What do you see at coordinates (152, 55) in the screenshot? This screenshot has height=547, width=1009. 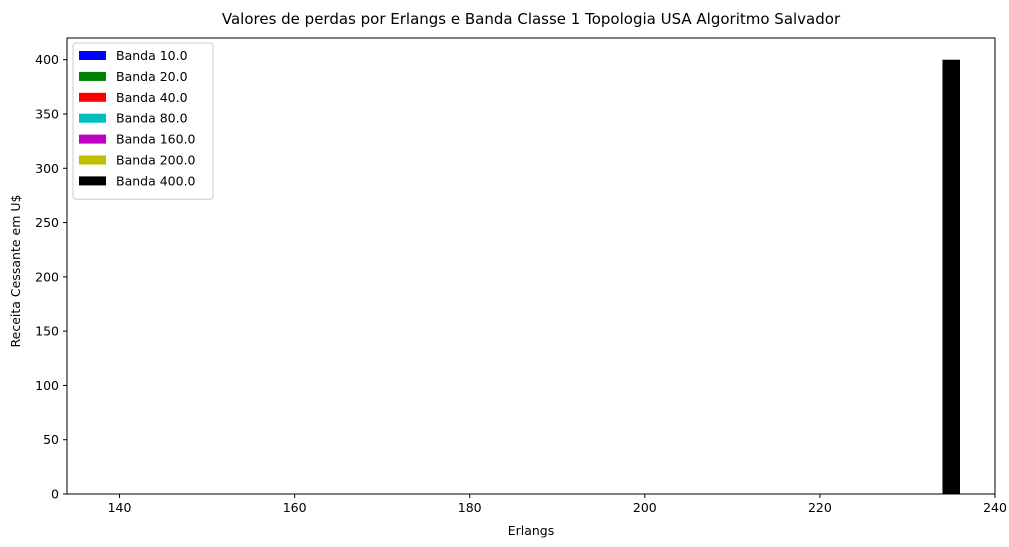 I see `legend-label: Banda 10.0` at bounding box center [152, 55].